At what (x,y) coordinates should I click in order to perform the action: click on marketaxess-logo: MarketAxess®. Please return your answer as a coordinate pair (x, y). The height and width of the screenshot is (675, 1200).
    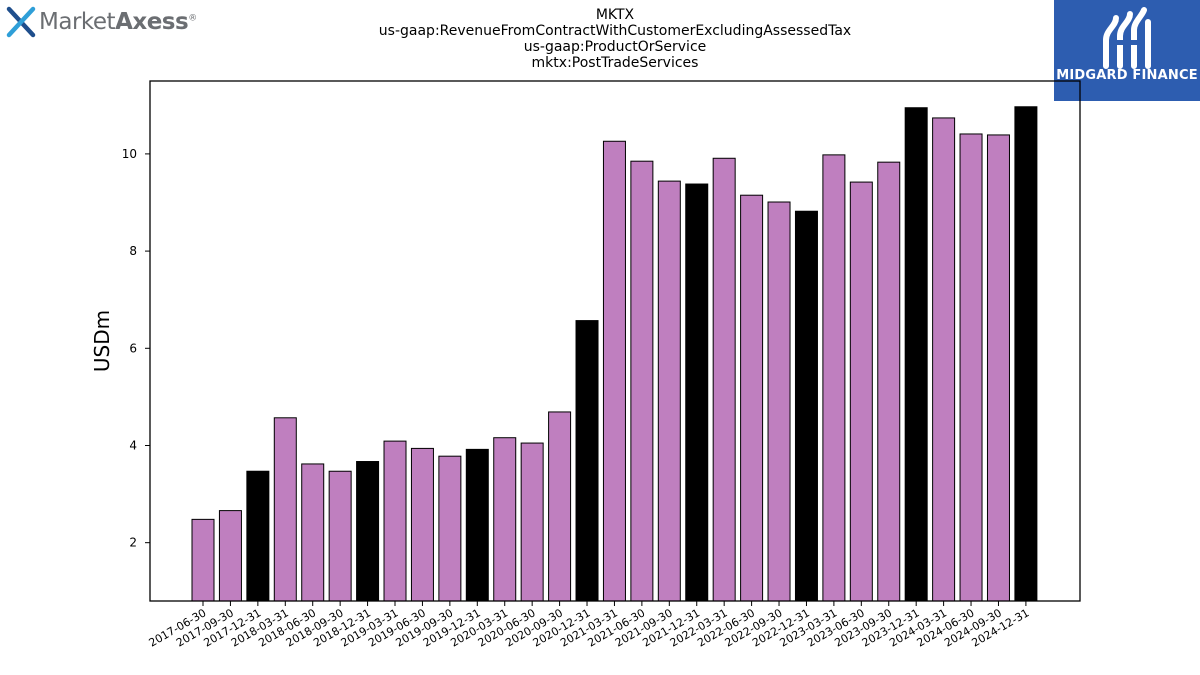
    Looking at the image, I should click on (101, 22).